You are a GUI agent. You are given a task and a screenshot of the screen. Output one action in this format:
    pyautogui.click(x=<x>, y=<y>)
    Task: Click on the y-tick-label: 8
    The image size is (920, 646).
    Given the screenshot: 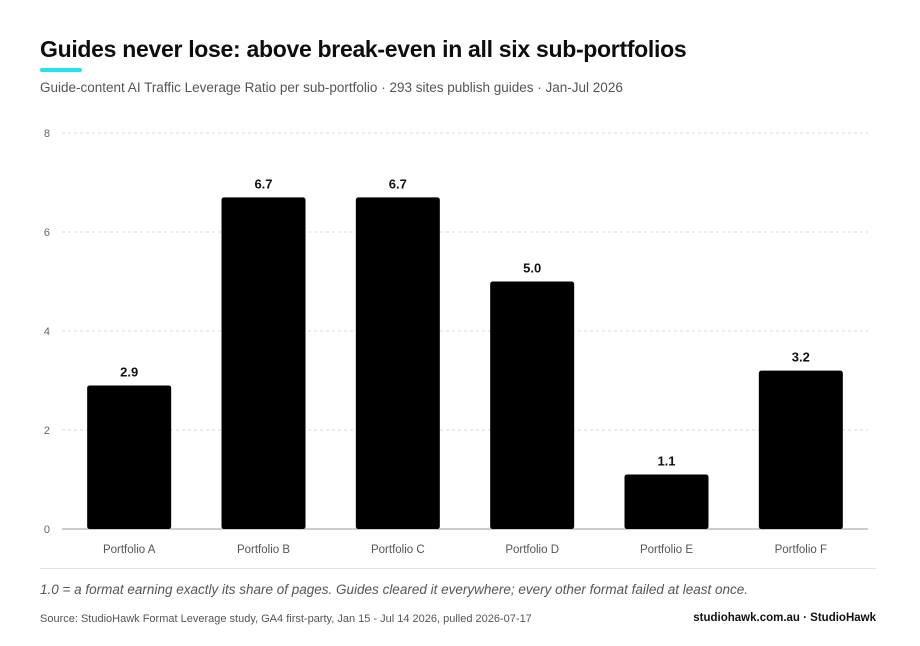 What is the action you would take?
    pyautogui.click(x=47, y=134)
    